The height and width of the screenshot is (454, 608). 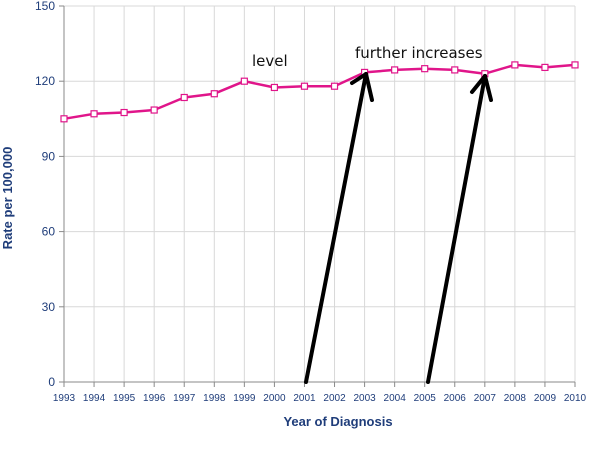 What do you see at coordinates (7, 198) in the screenshot?
I see `y-axis-title: Rate per 100,000` at bounding box center [7, 198].